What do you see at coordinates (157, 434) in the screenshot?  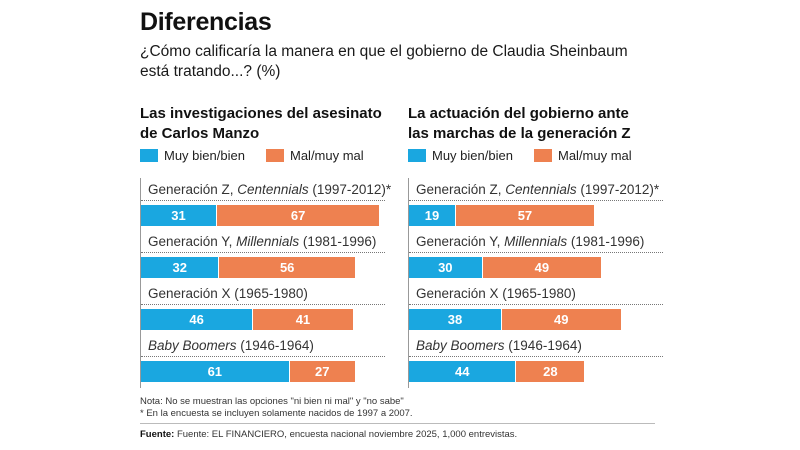 I see `source-label: Fuente:` at bounding box center [157, 434].